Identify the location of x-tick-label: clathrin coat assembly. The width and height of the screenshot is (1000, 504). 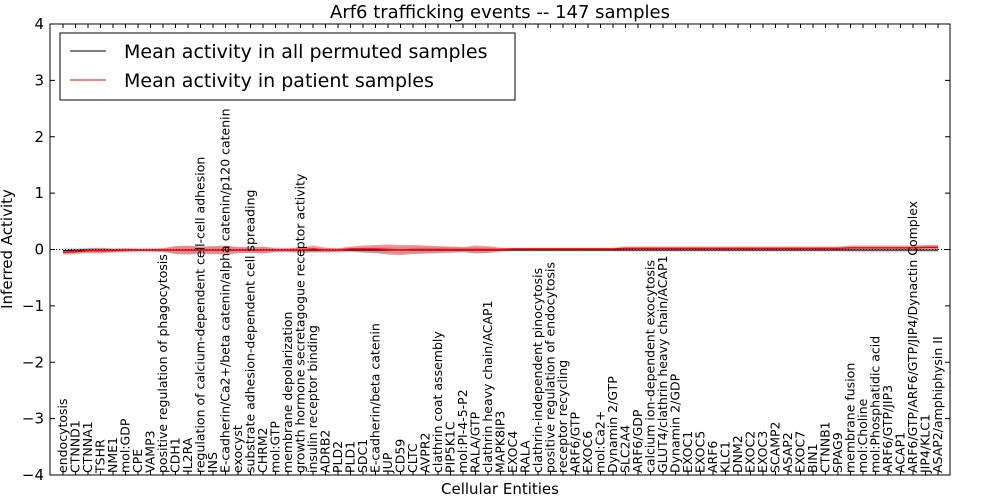
(437, 402).